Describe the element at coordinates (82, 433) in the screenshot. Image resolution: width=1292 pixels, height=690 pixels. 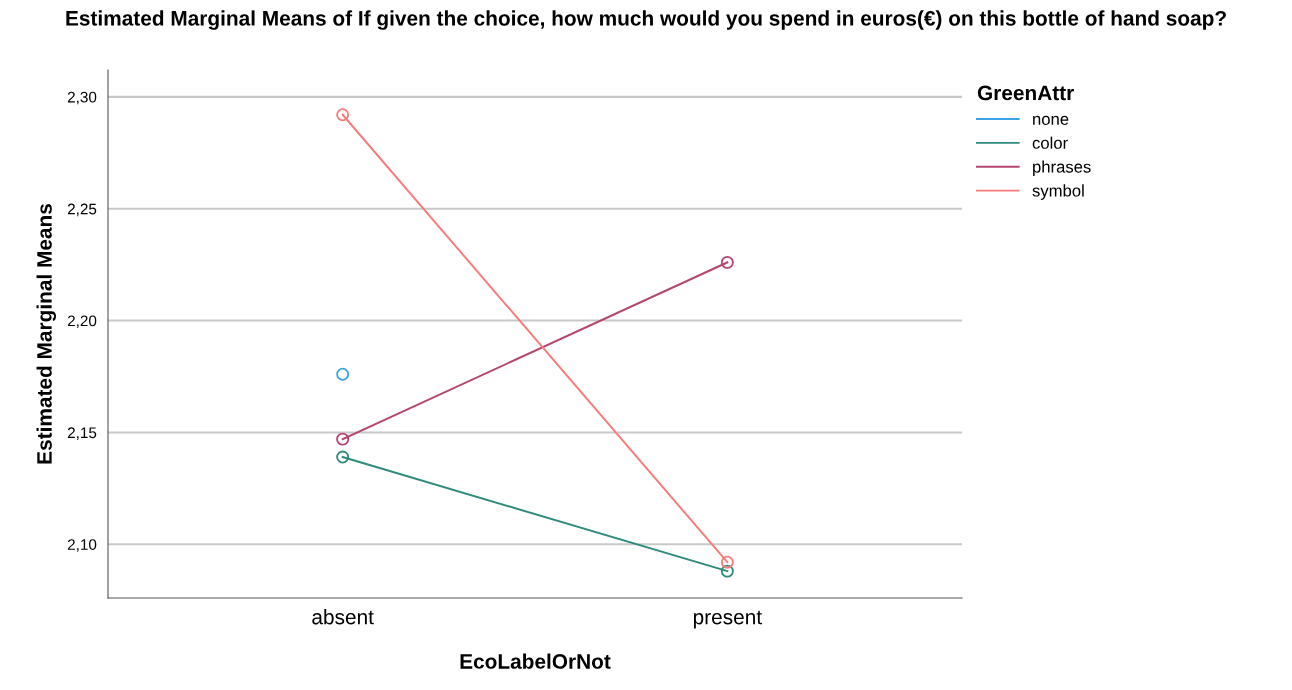
I see `y-tick-label: 2,15` at that location.